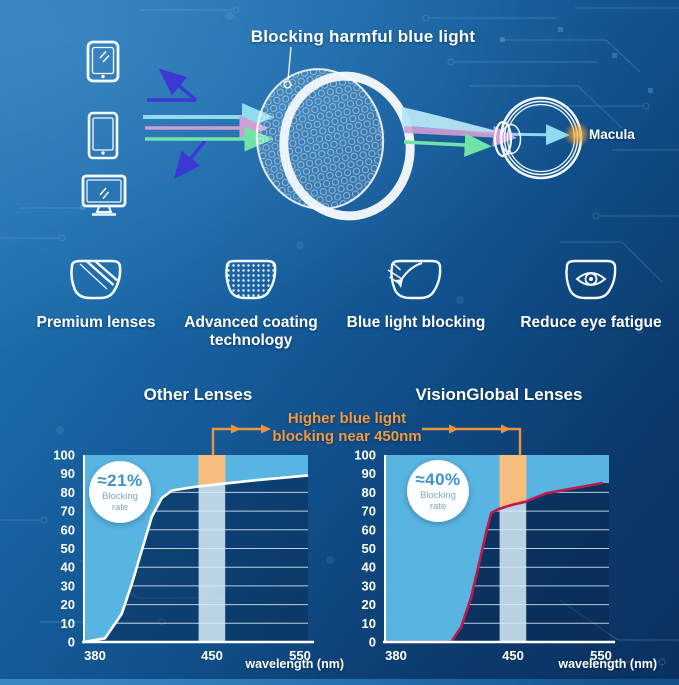 The height and width of the screenshot is (685, 679). Describe the element at coordinates (120, 480) in the screenshot. I see `badge-value: ≈21%` at that location.